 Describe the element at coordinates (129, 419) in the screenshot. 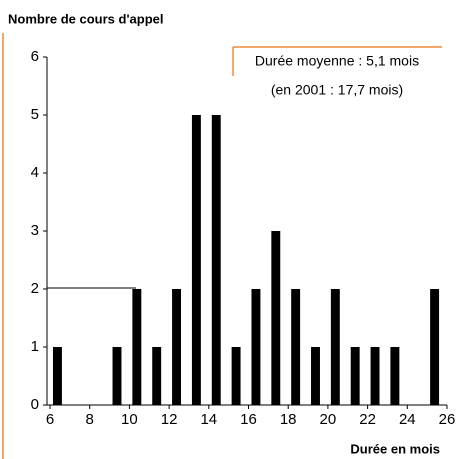

I see `x-tick-label: 10` at that location.